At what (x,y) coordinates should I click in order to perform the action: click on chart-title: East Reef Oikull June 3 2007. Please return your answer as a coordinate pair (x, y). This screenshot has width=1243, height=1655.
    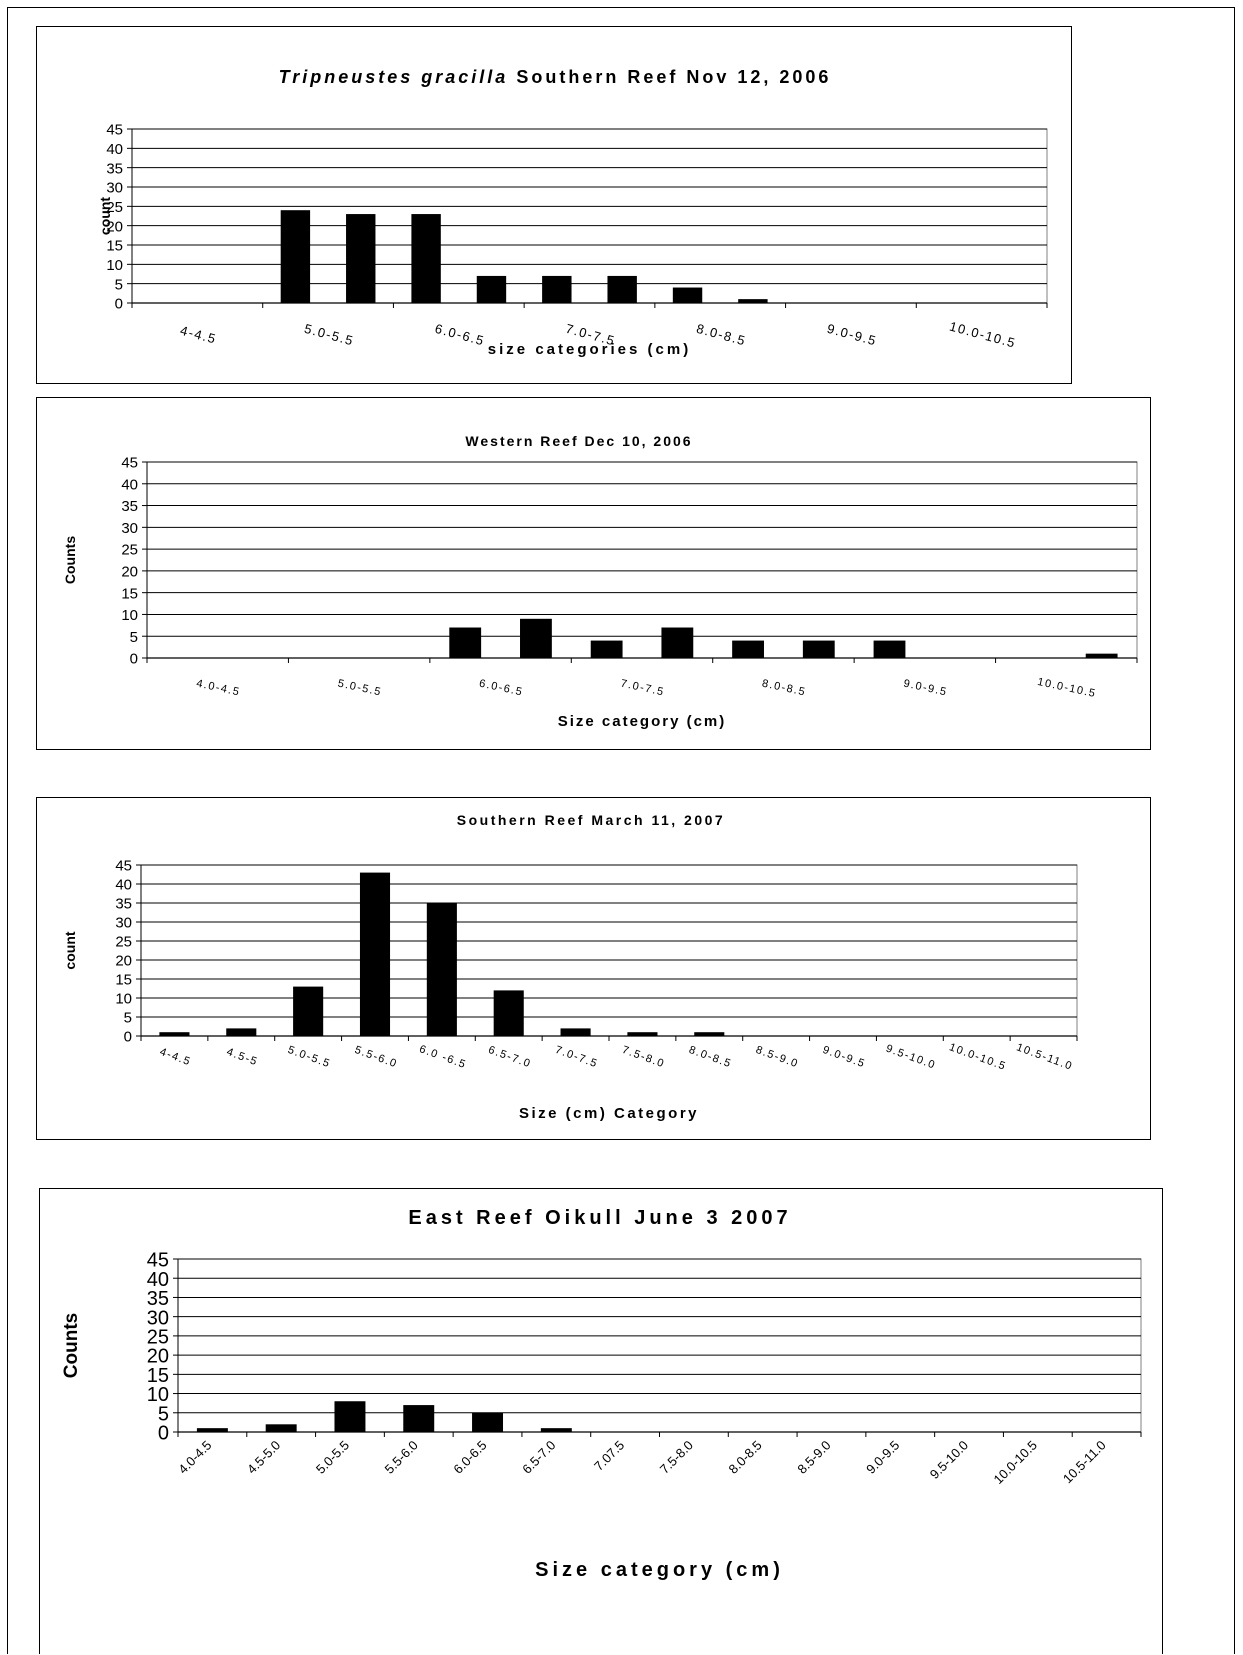
    Looking at the image, I should click on (599, 1218).